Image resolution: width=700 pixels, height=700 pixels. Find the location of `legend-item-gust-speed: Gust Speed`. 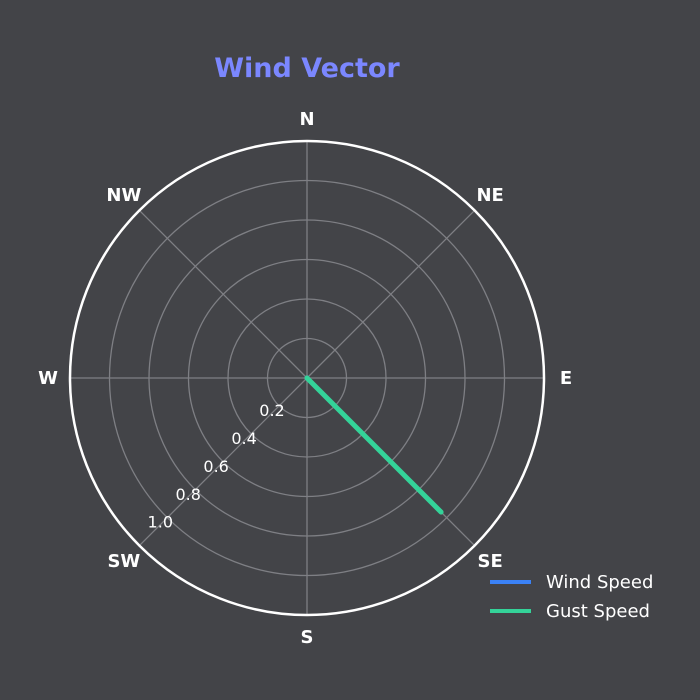

legend-item-gust-speed: Gust Speed is located at coordinates (570, 611).